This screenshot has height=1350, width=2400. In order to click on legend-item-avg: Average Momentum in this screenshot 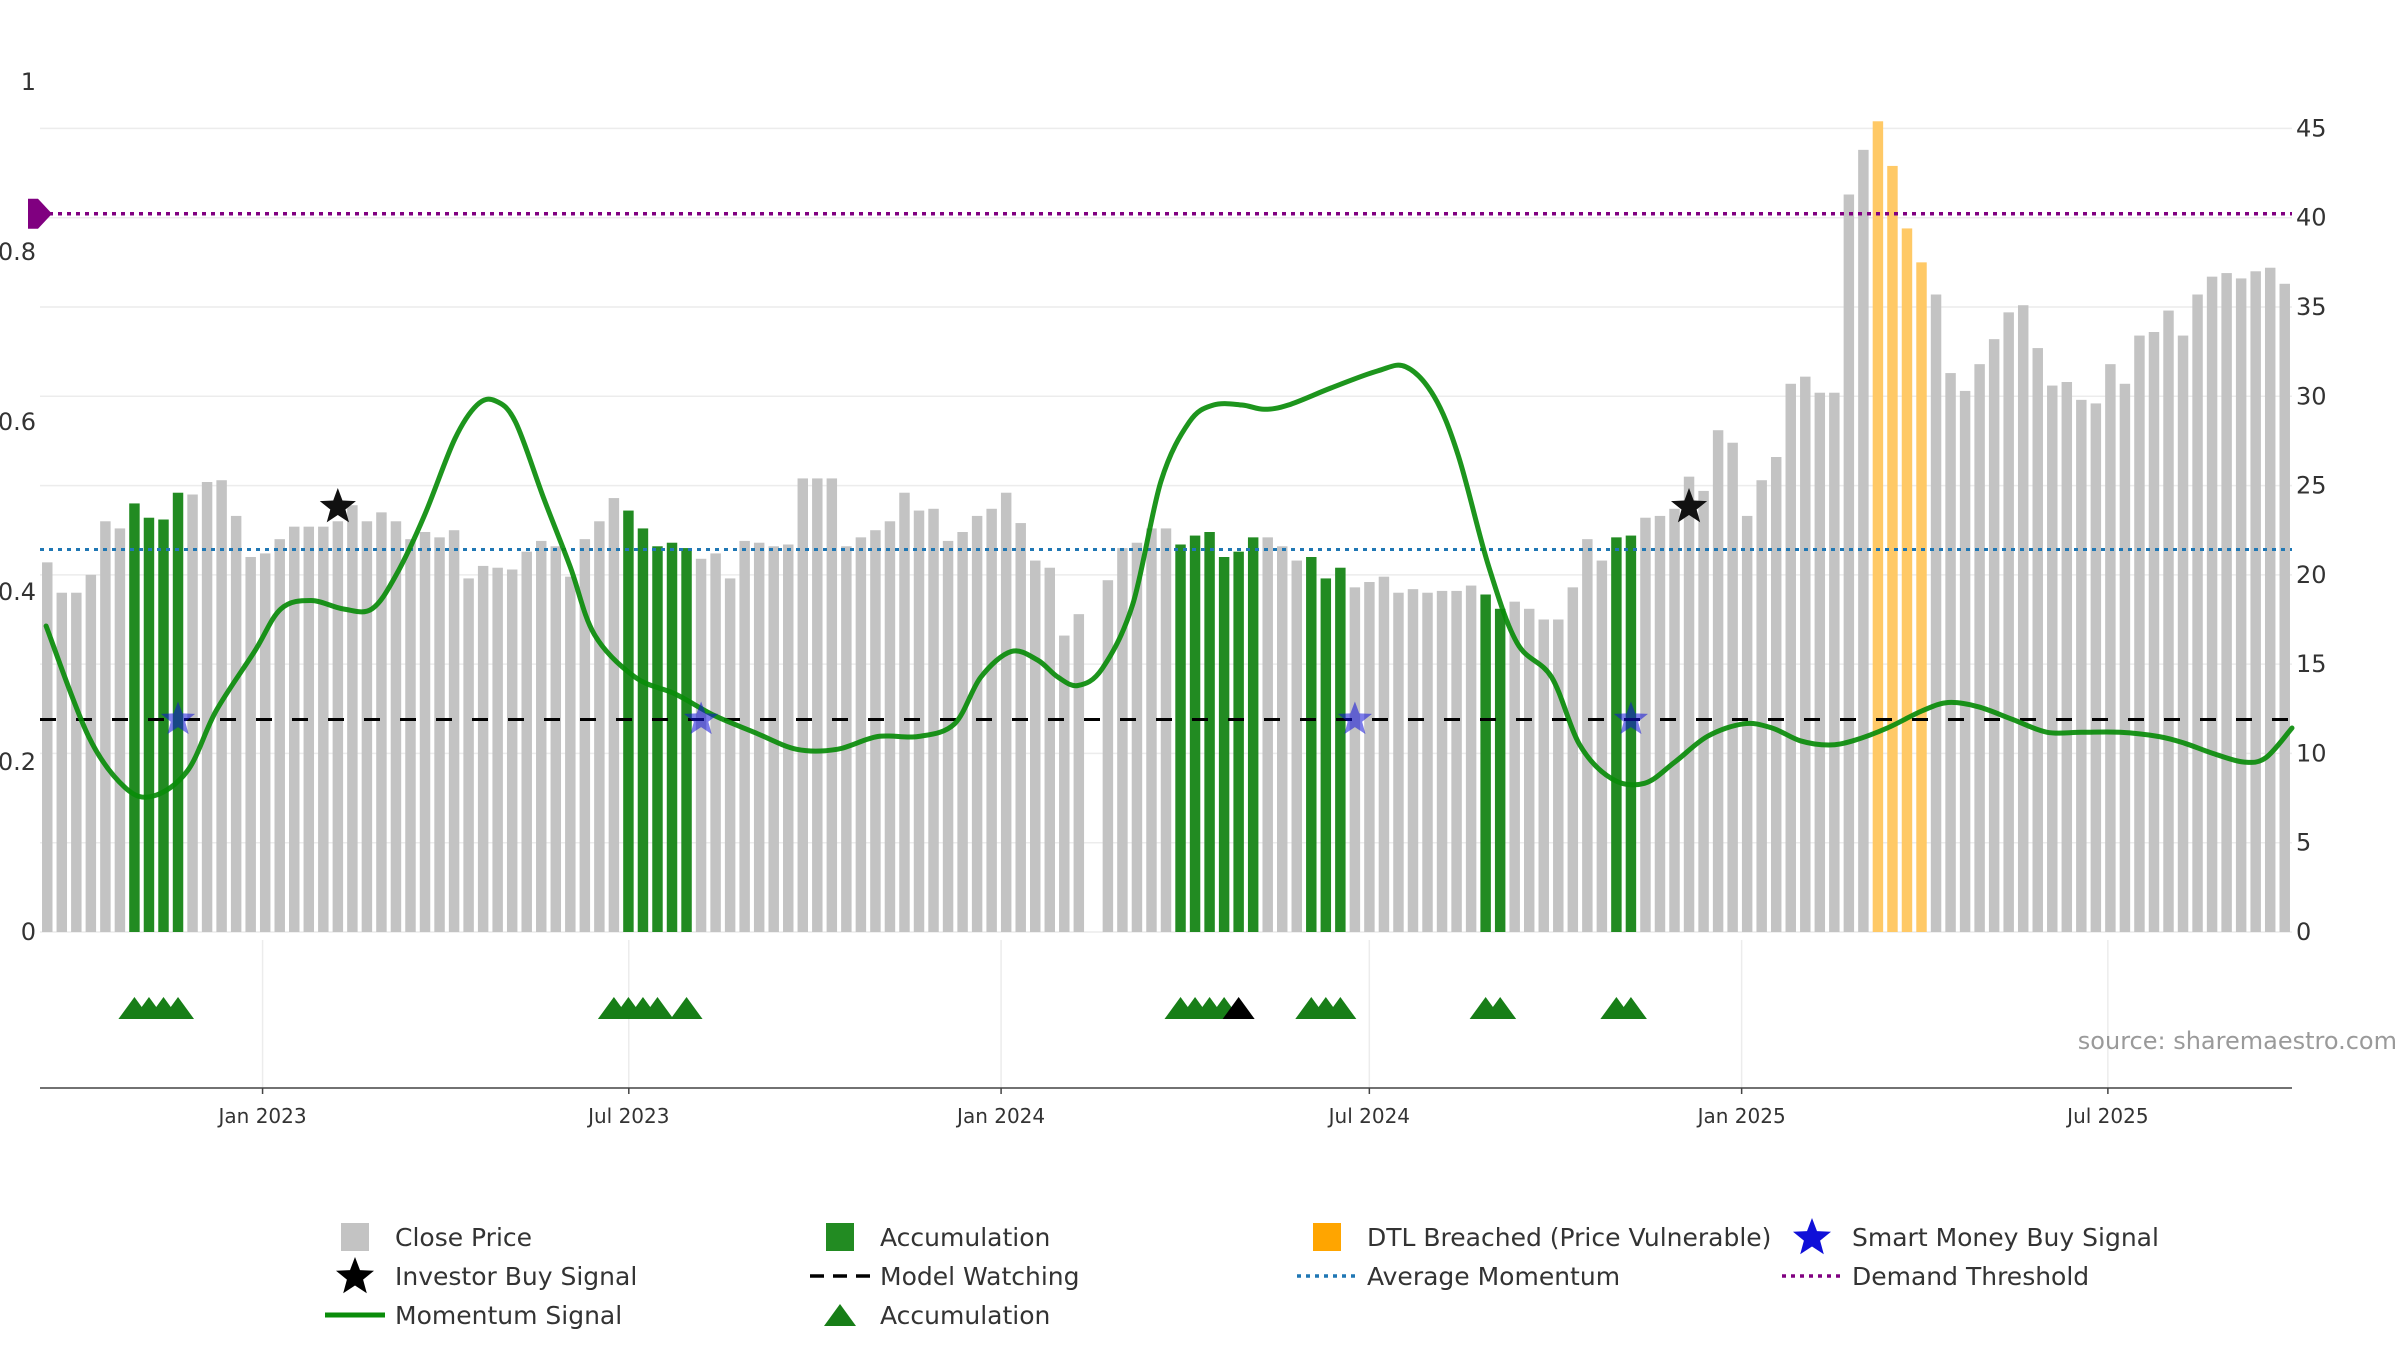, I will do `click(1458, 1276)`.